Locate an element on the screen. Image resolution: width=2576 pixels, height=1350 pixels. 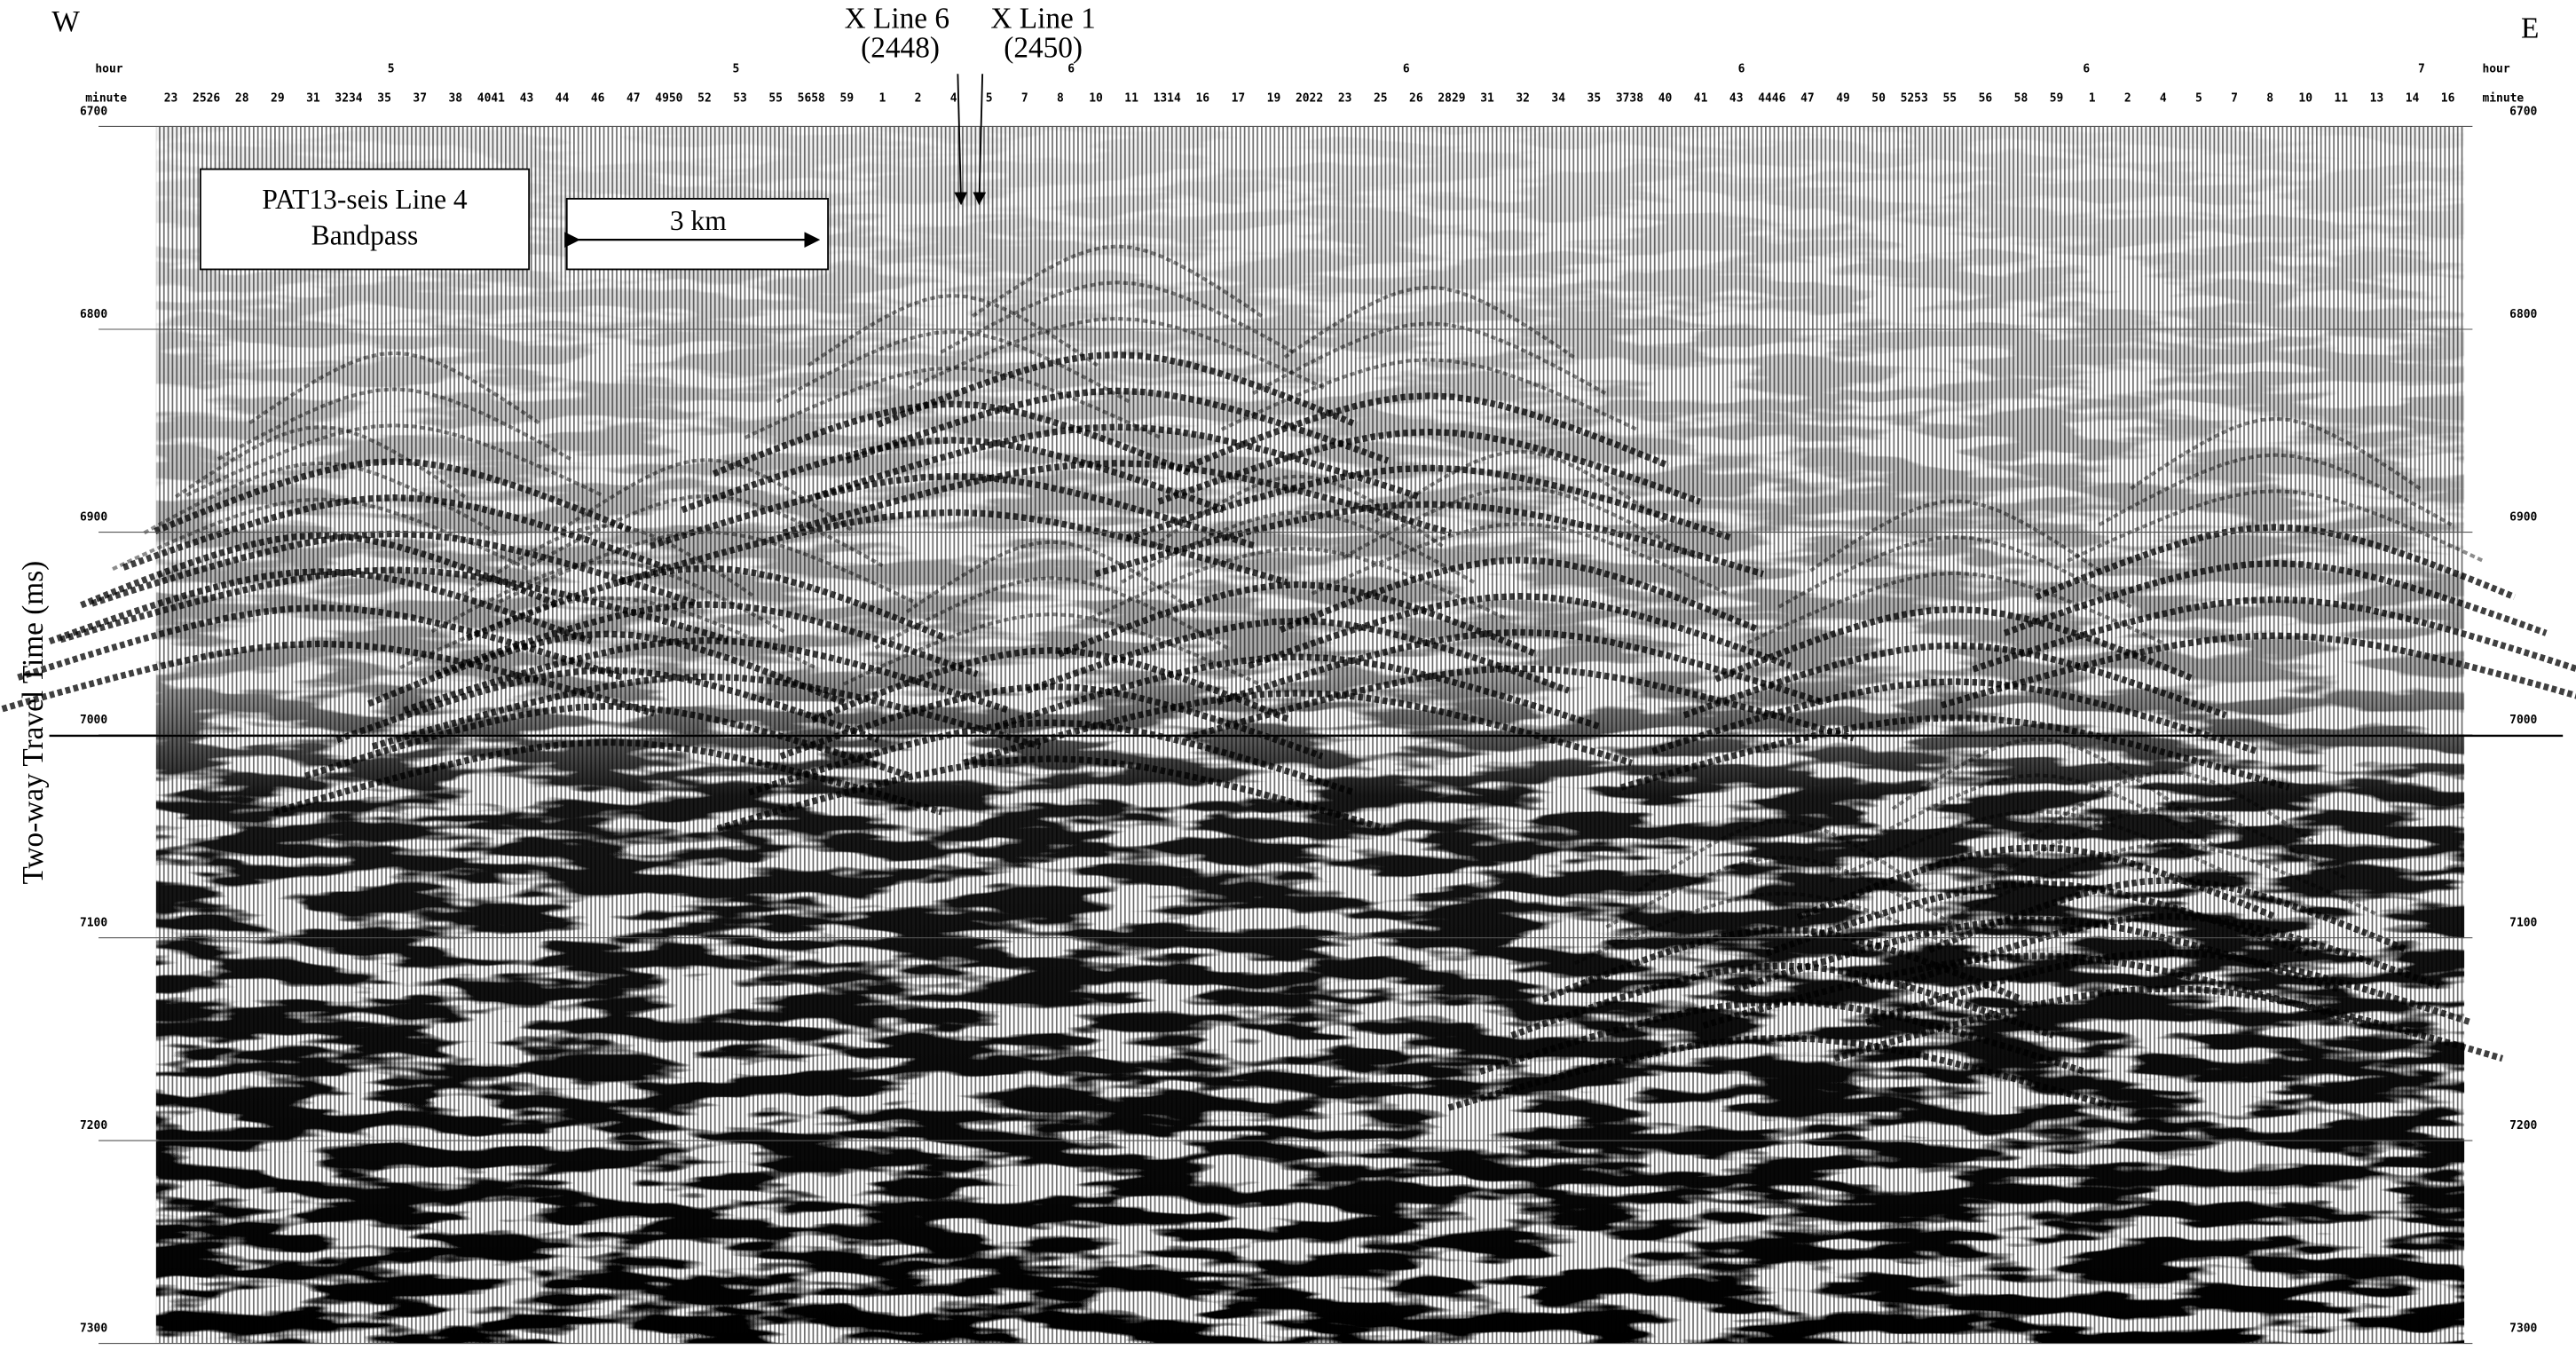
minute-label: 50 is located at coordinates (1879, 99).